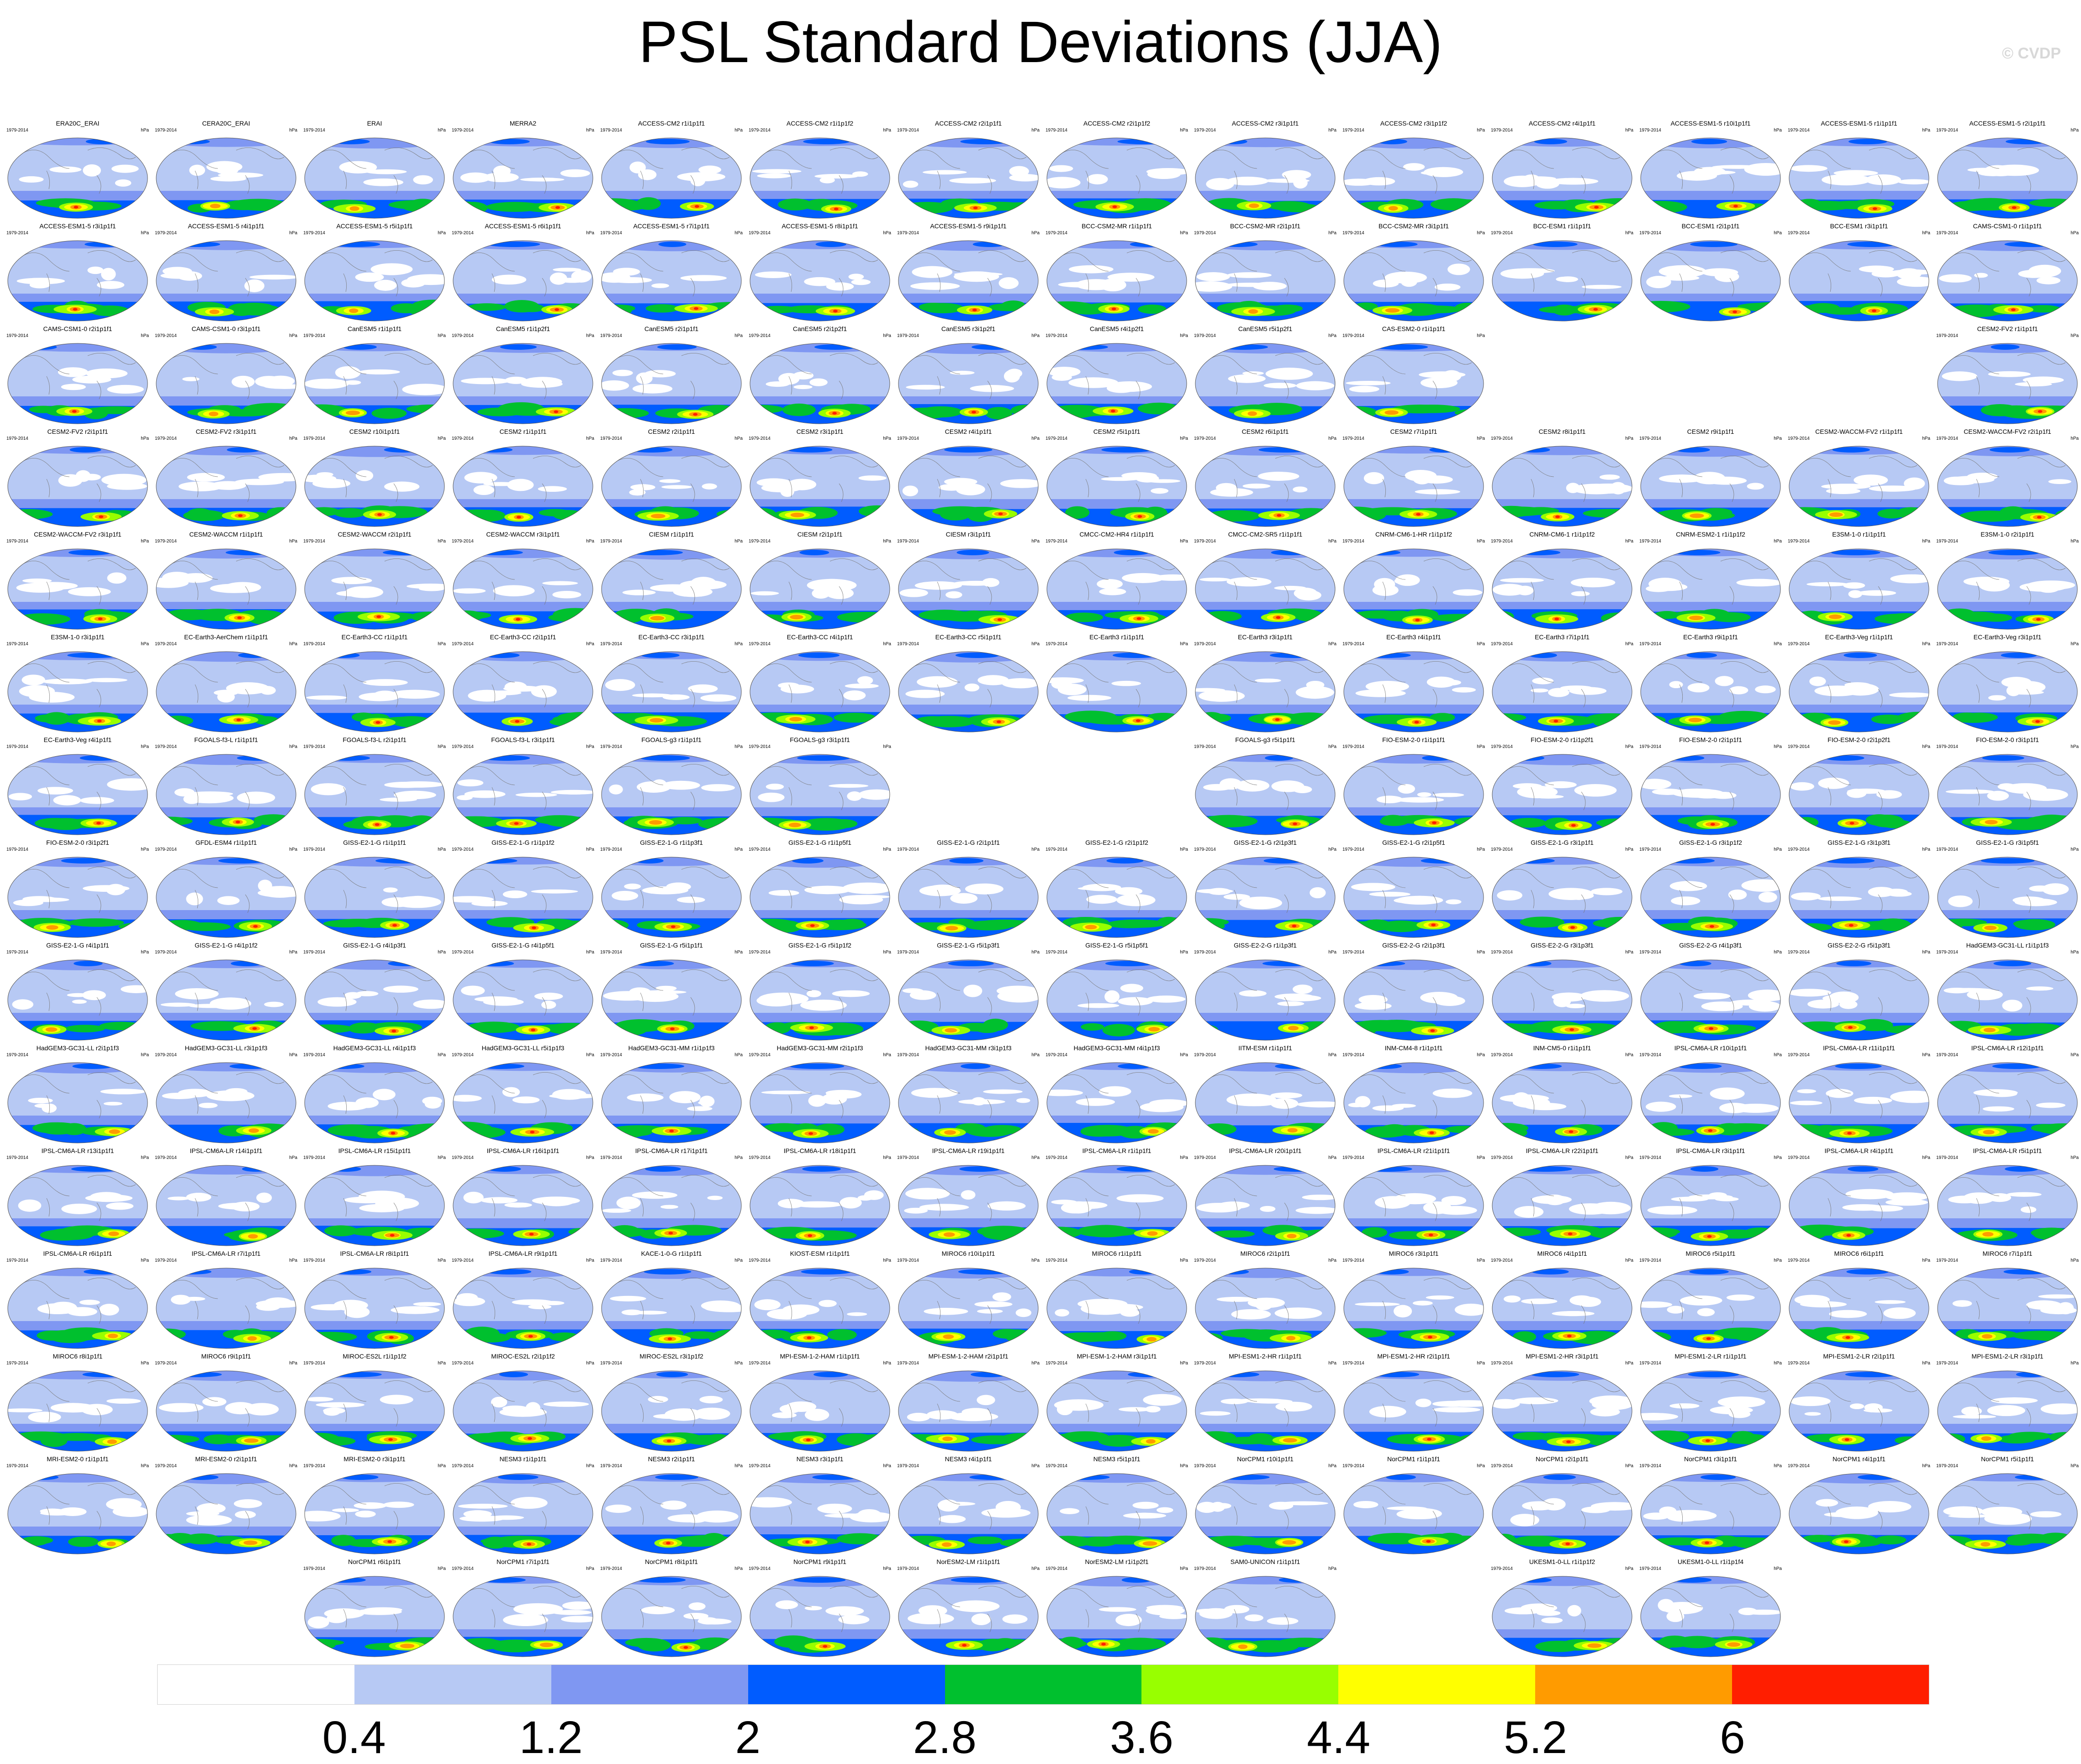  Describe the element at coordinates (523, 1506) in the screenshot. I see `model-panel: NESM3 r1i1p1f1 1979-2014 hPa` at that location.